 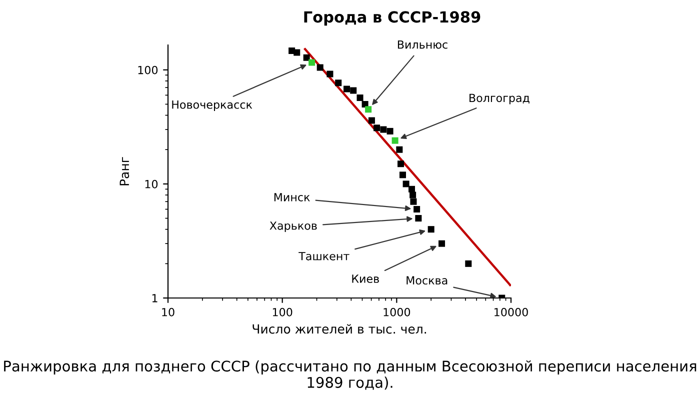 What do you see at coordinates (392, 18) in the screenshot?
I see `chart-title: Города в СССР-1989` at bounding box center [392, 18].